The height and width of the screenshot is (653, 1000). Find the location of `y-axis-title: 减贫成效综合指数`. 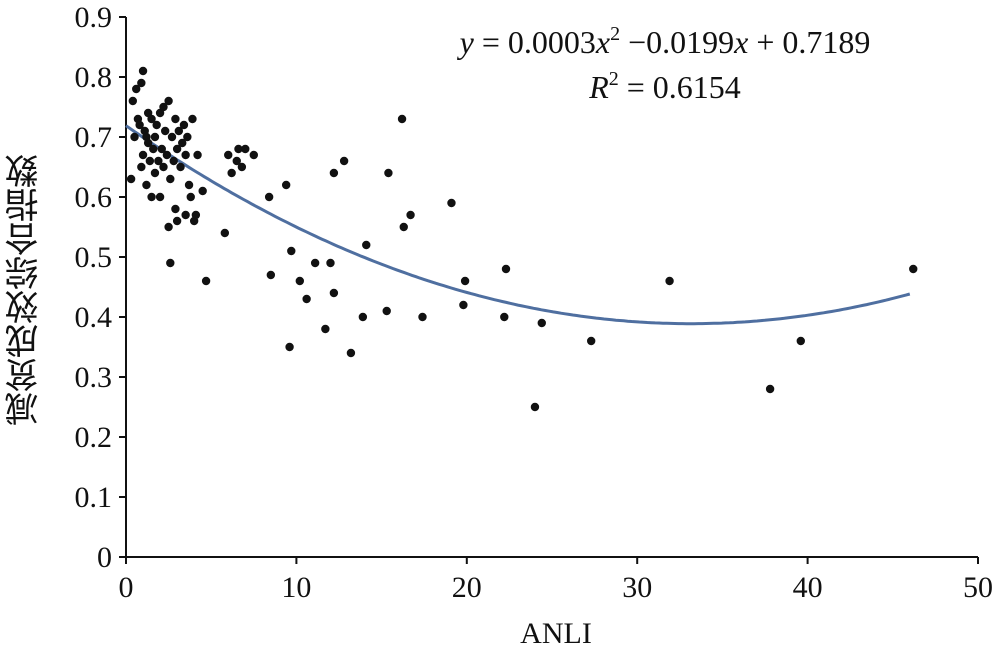

y-axis-title: 减贫成效综合指数 is located at coordinates (25, 290).